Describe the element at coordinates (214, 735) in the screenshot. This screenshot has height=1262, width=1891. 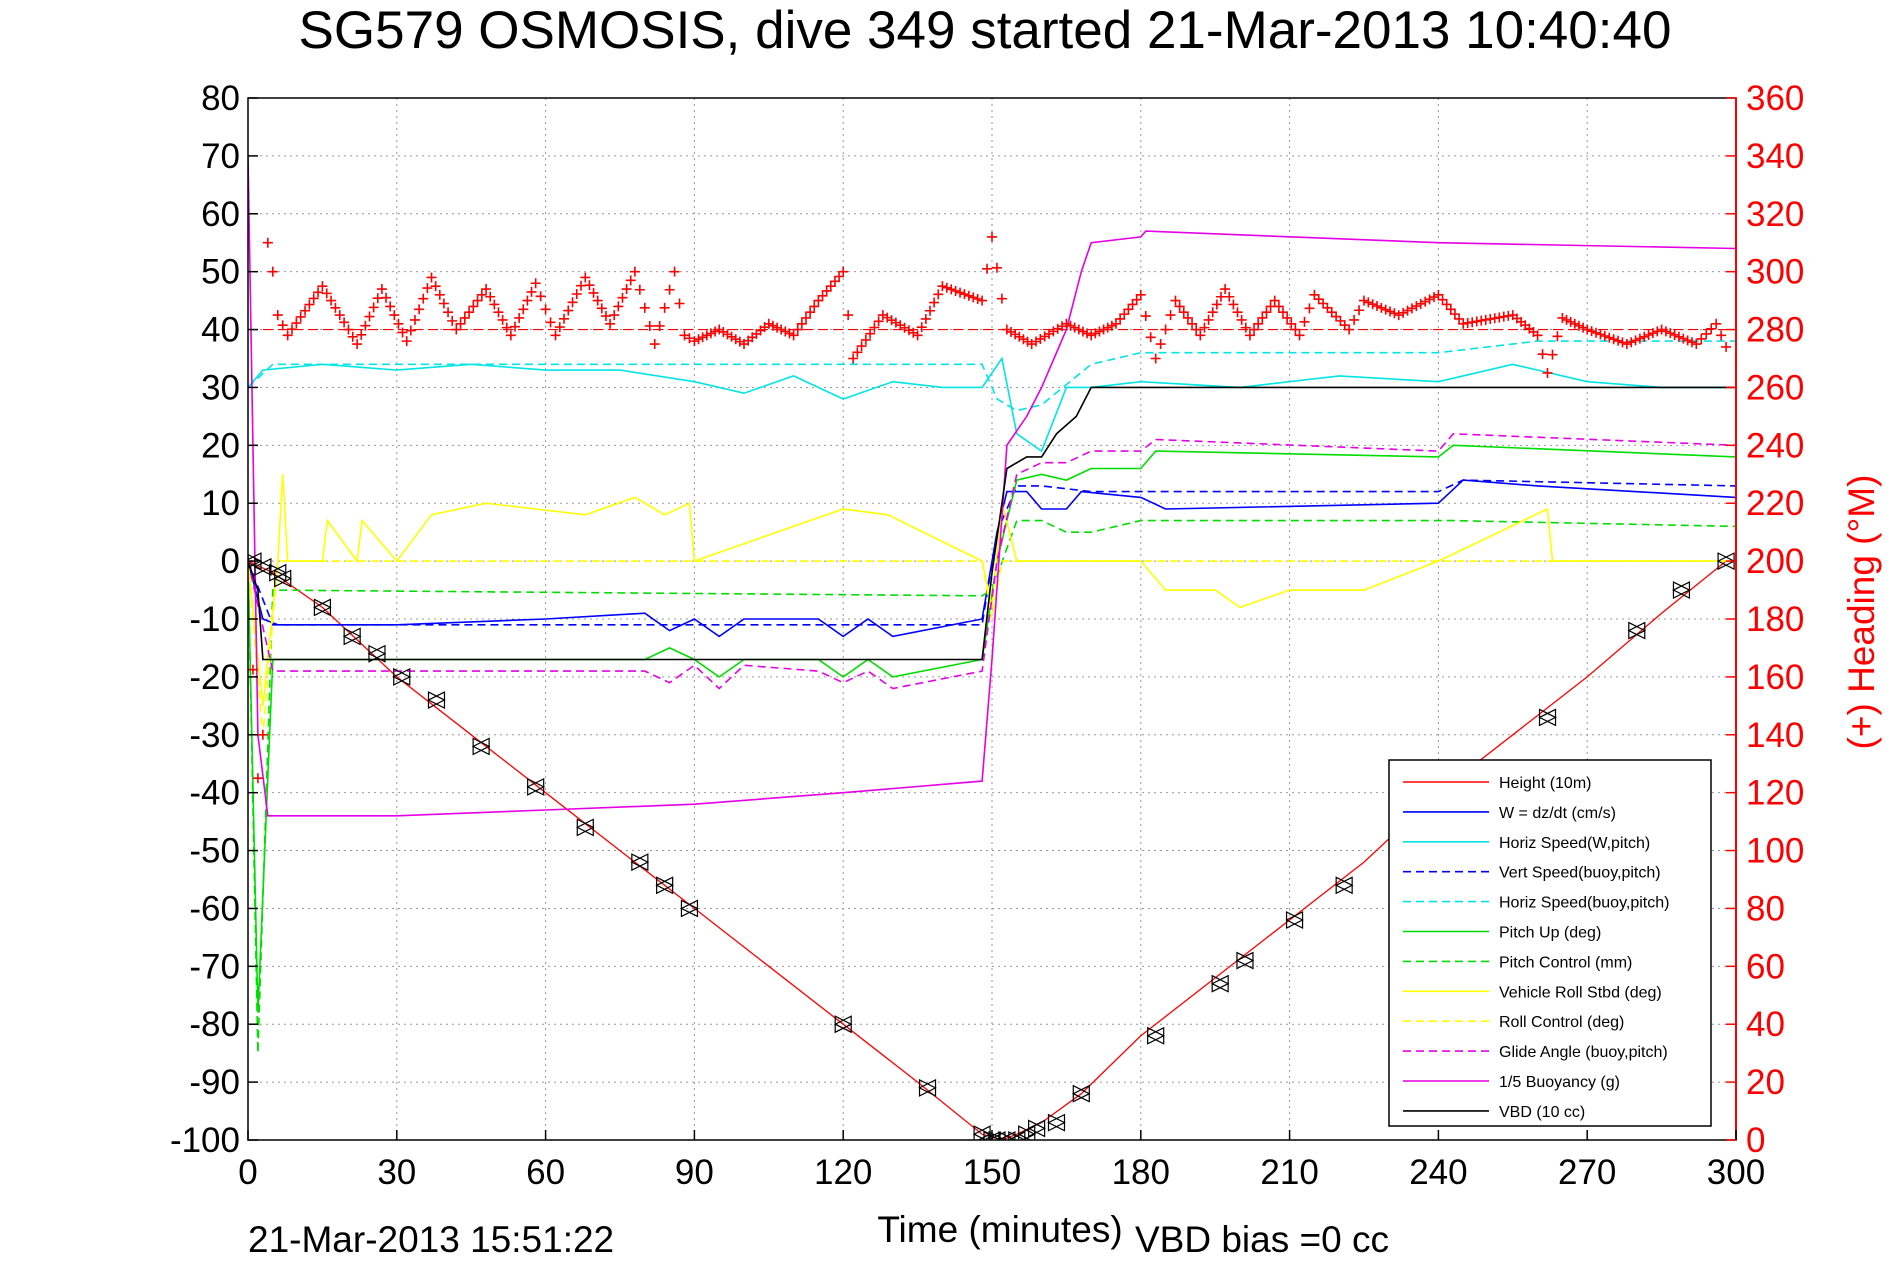
I see `y-tick-label: -30` at that location.